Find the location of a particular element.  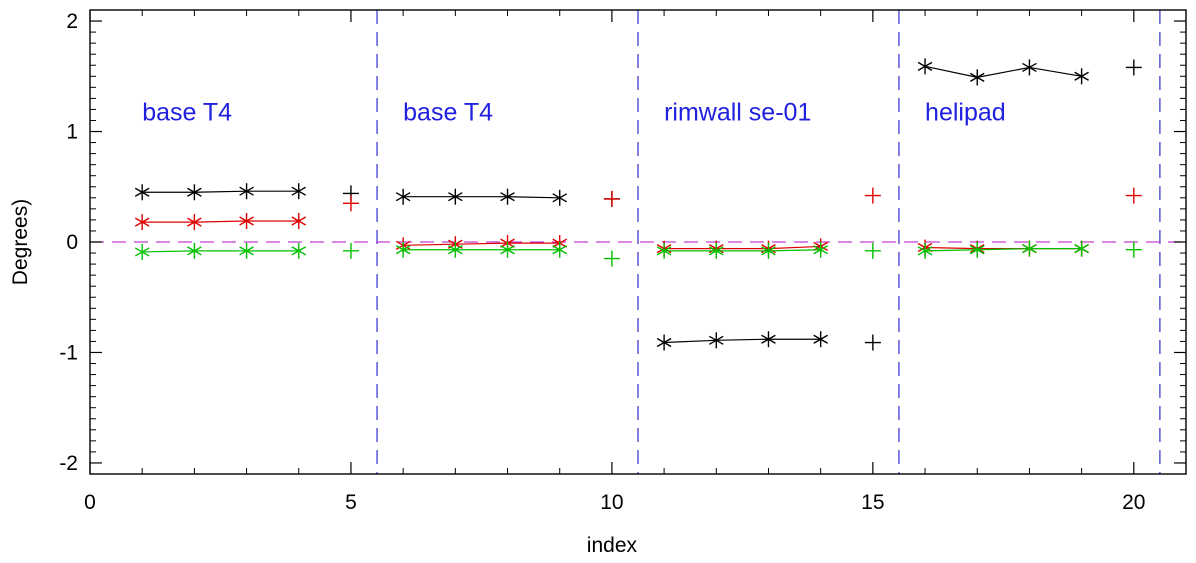

x-tick-label: 20 is located at coordinates (1133, 502).